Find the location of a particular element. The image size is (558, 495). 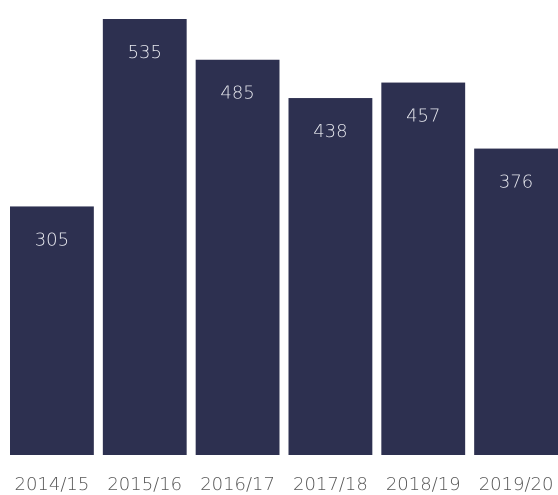

value-label: 535 is located at coordinates (145, 52).